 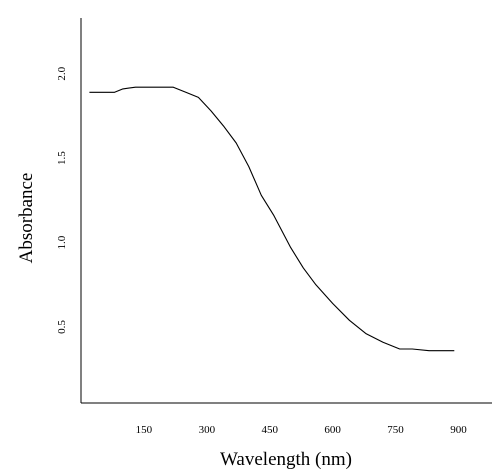 What do you see at coordinates (62, 327) in the screenshot?
I see `y-tick-label: 0.5` at bounding box center [62, 327].